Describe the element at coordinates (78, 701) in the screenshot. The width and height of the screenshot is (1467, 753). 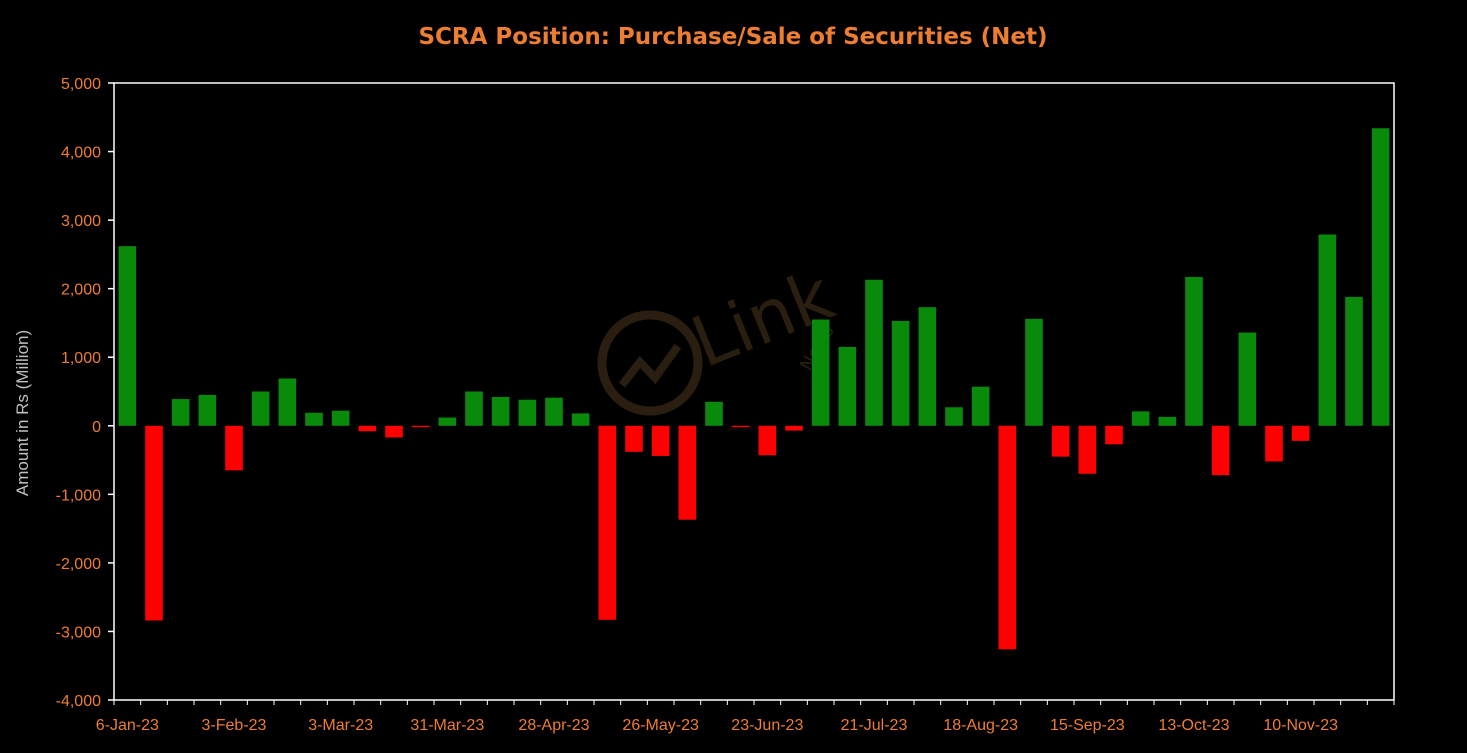
I see `y-tick-label: -4,000` at that location.